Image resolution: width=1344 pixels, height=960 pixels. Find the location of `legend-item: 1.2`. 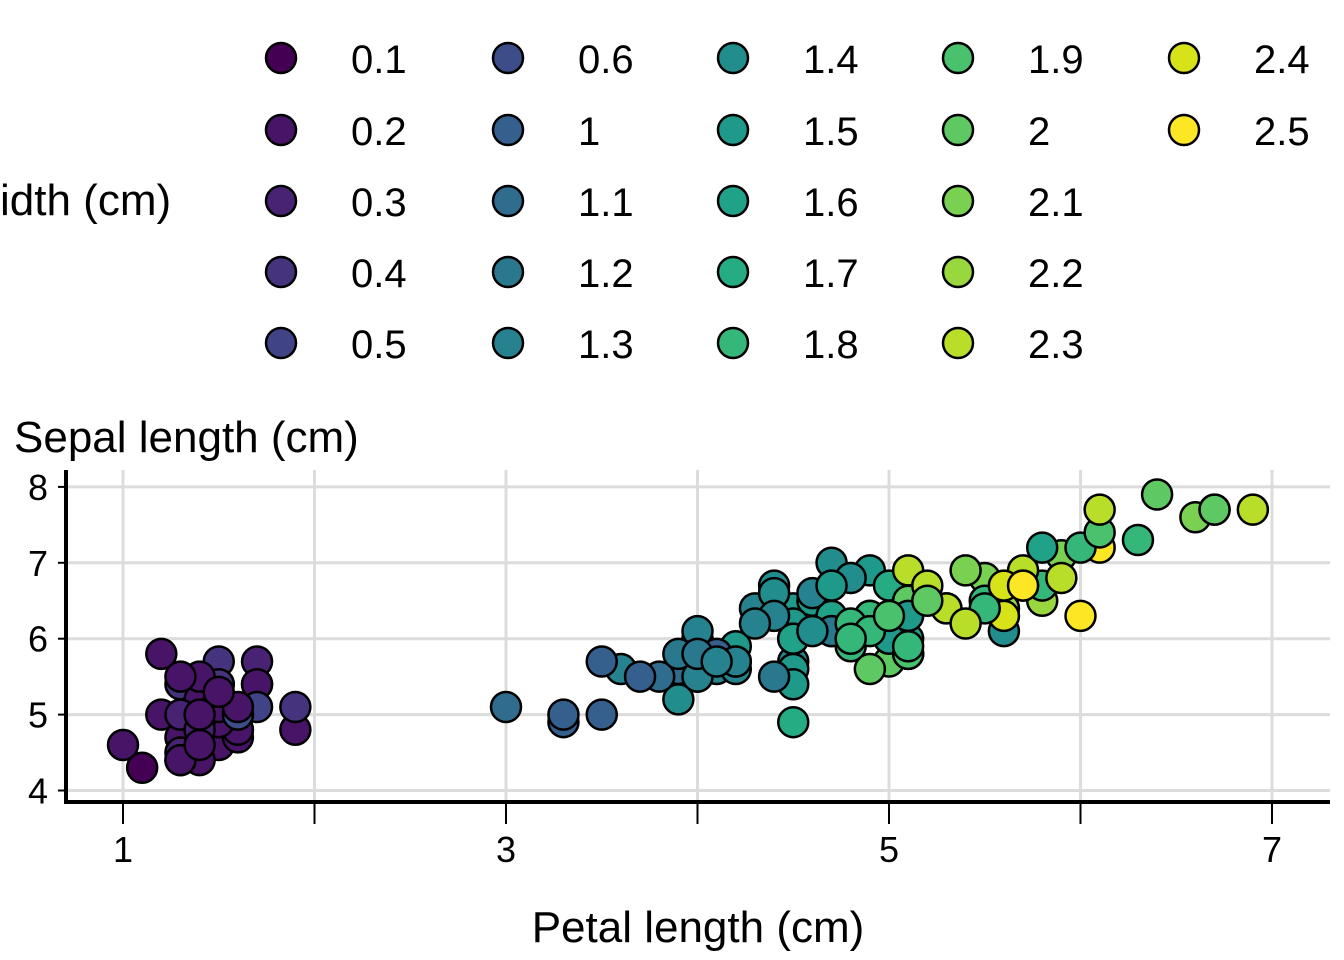

legend-item: 1.2 is located at coordinates (562, 274).